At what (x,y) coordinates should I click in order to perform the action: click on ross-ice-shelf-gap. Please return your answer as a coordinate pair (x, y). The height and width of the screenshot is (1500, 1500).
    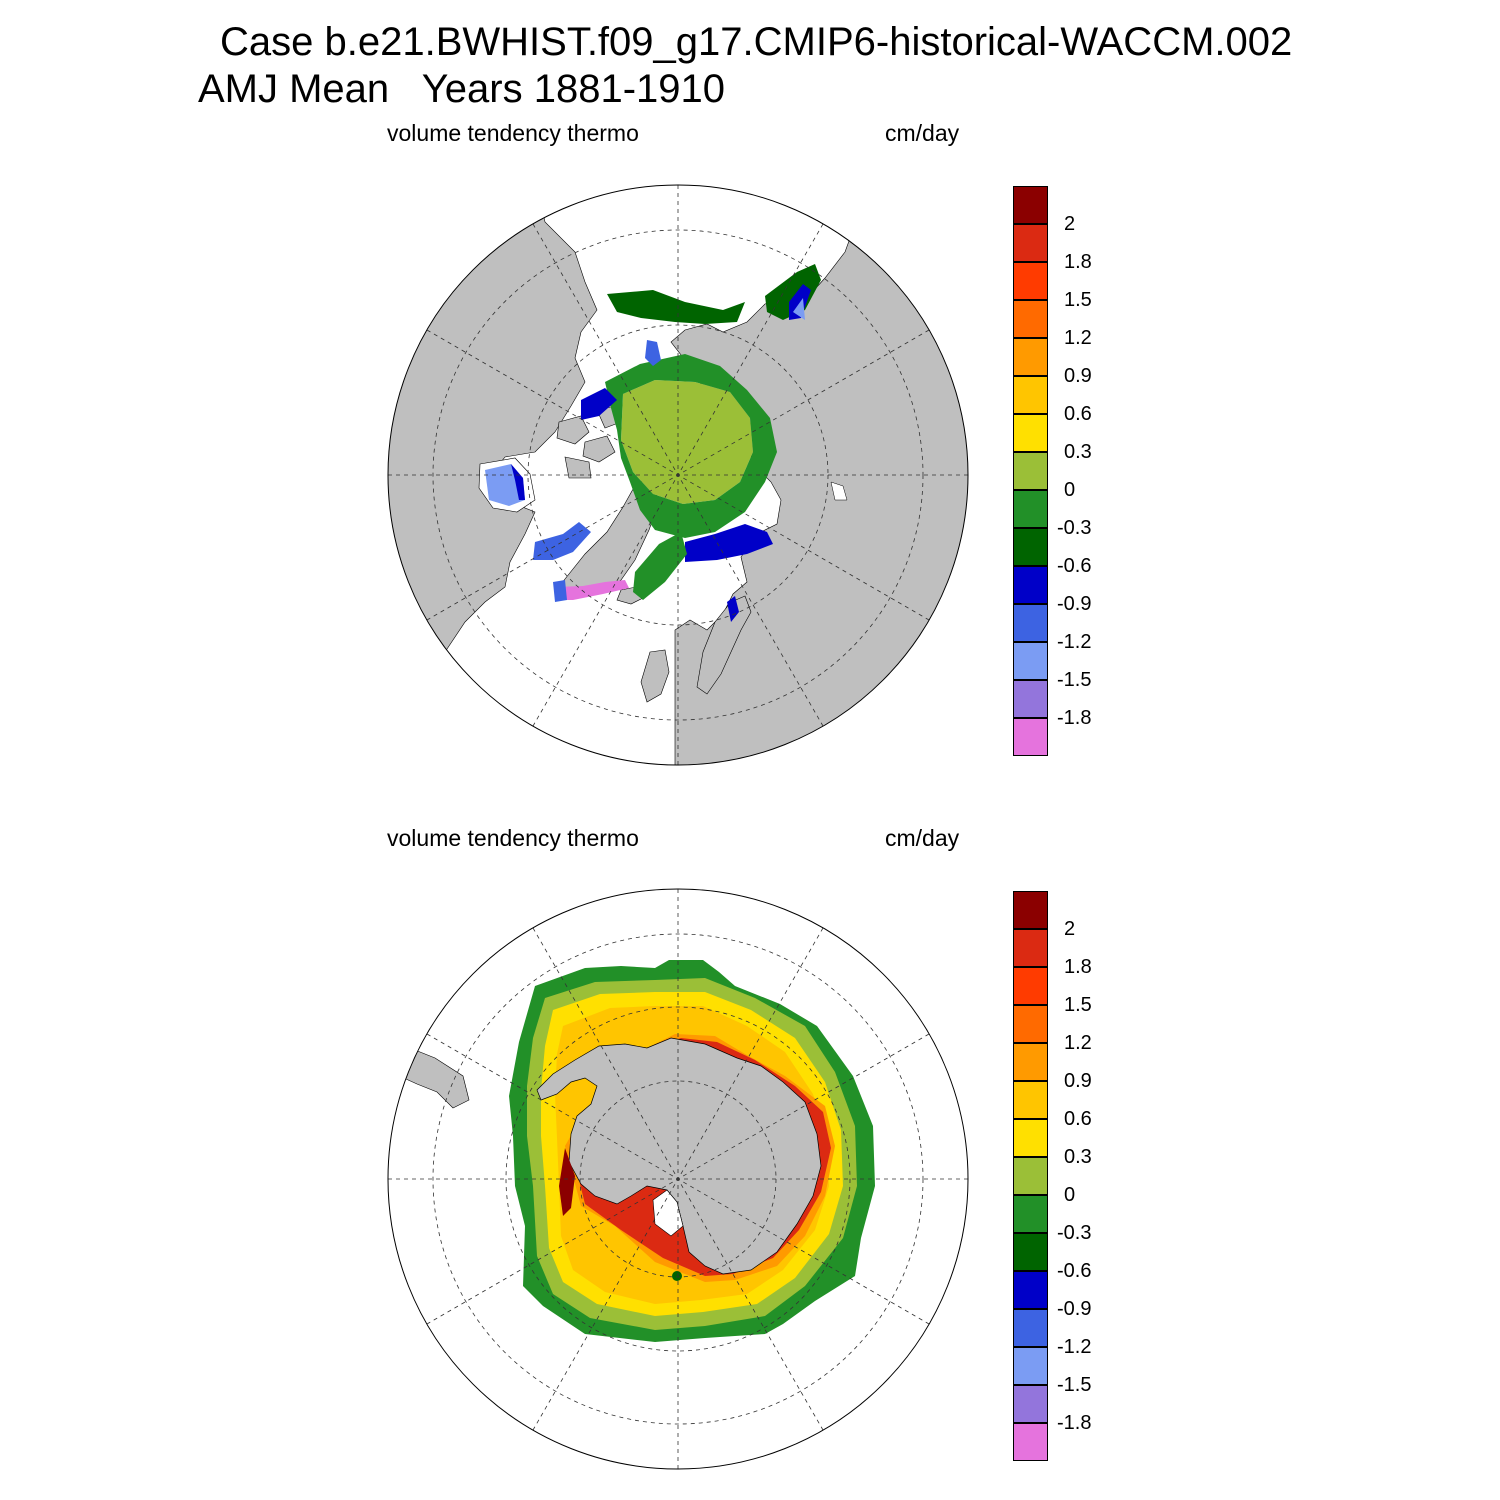
    Looking at the image, I should click on (668, 1213).